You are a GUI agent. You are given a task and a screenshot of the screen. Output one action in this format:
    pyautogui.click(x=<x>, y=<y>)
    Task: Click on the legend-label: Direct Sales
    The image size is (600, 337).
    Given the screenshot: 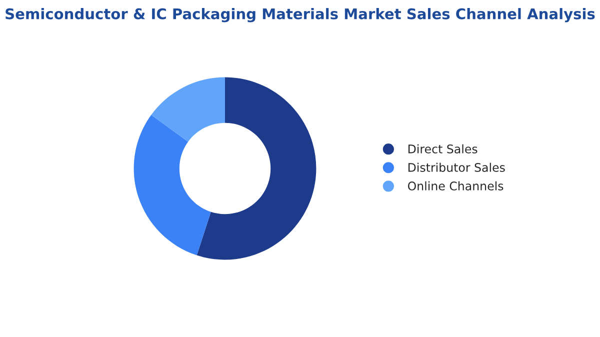 What is the action you would take?
    pyautogui.click(x=443, y=149)
    